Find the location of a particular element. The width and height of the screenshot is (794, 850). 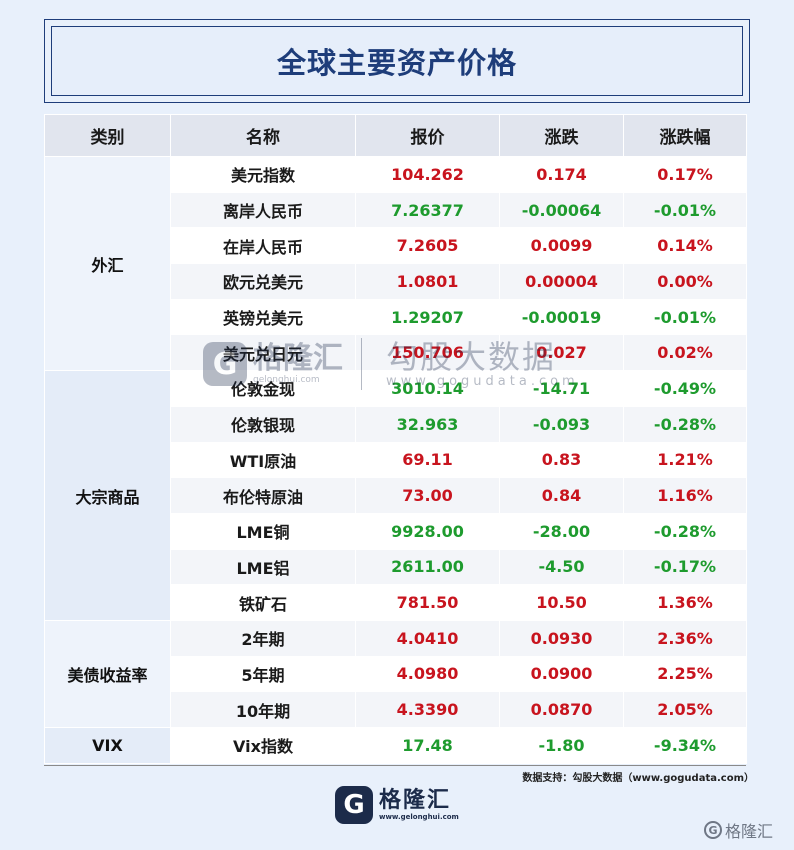

title-frame: 全球主要资产价格 is located at coordinates (397, 61).